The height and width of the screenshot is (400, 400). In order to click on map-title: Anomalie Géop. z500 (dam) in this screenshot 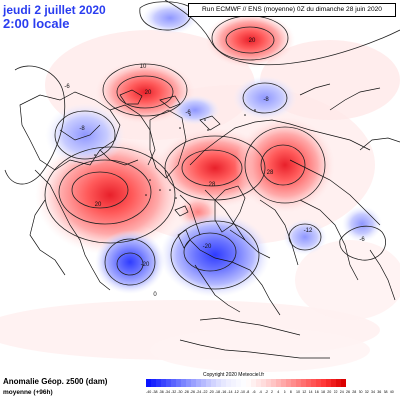, I will do `click(55, 381)`.